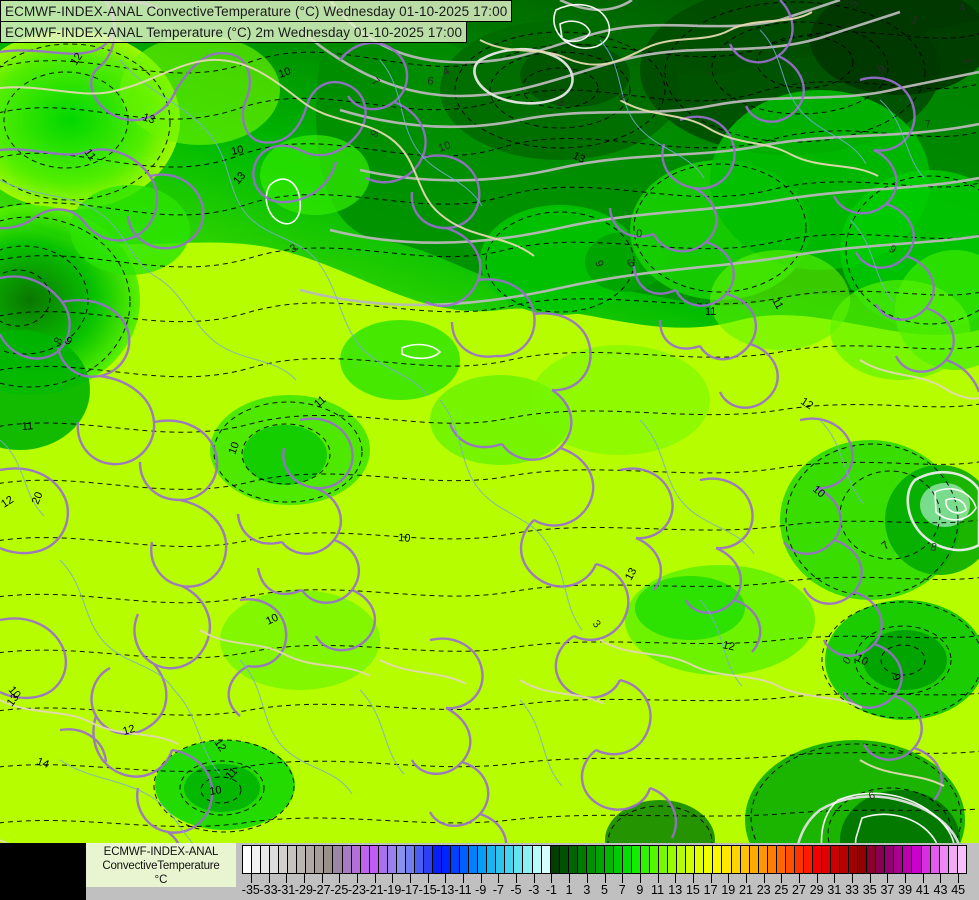 The width and height of the screenshot is (979, 900). I want to click on colorbar-tick-label: 9, so click(640, 890).